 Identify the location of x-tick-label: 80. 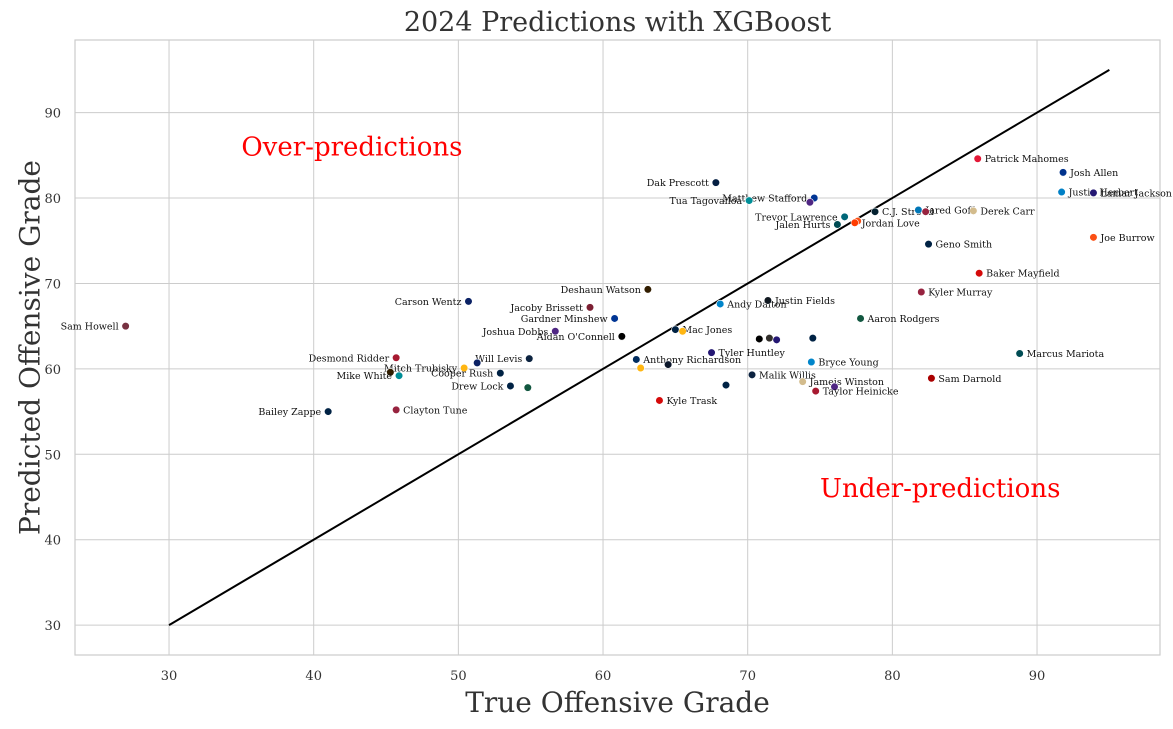
(892, 676).